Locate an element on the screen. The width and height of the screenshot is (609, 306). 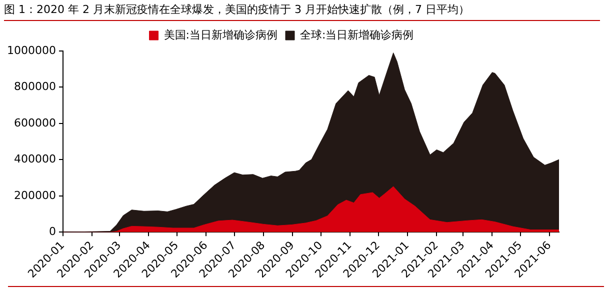
y-tick-label: 1000000 is located at coordinates (31, 50).